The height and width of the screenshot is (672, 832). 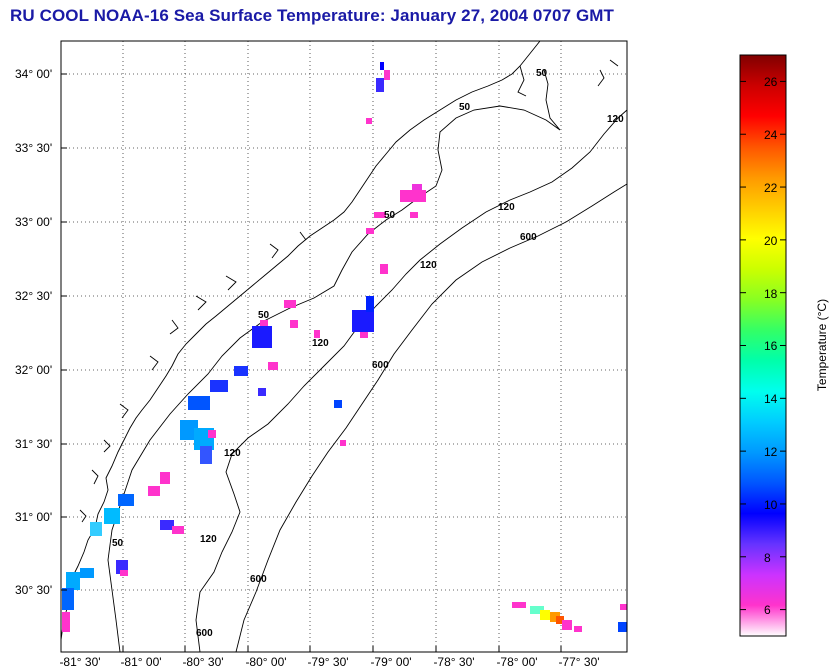 I want to click on lat-tick-label: 30° 30', so click(x=33, y=590).